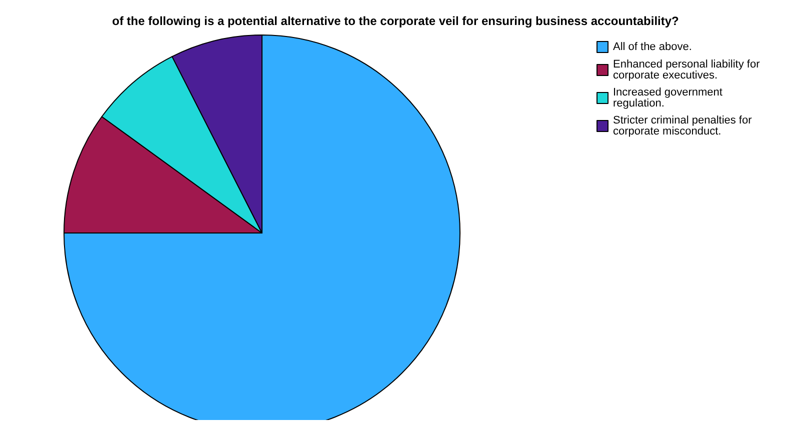  What do you see at coordinates (652, 47) in the screenshot?
I see `legend-label: All of the above.` at bounding box center [652, 47].